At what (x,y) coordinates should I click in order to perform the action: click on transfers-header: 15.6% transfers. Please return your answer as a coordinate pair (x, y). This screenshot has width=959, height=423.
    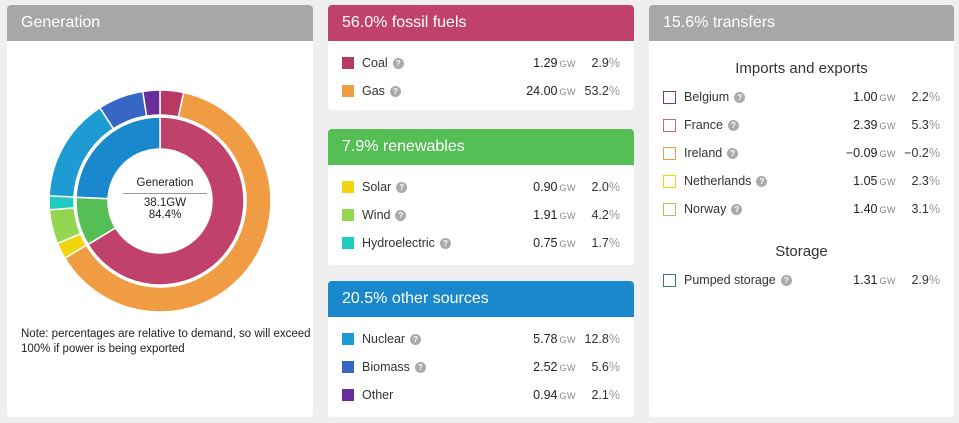
    Looking at the image, I should click on (801, 23).